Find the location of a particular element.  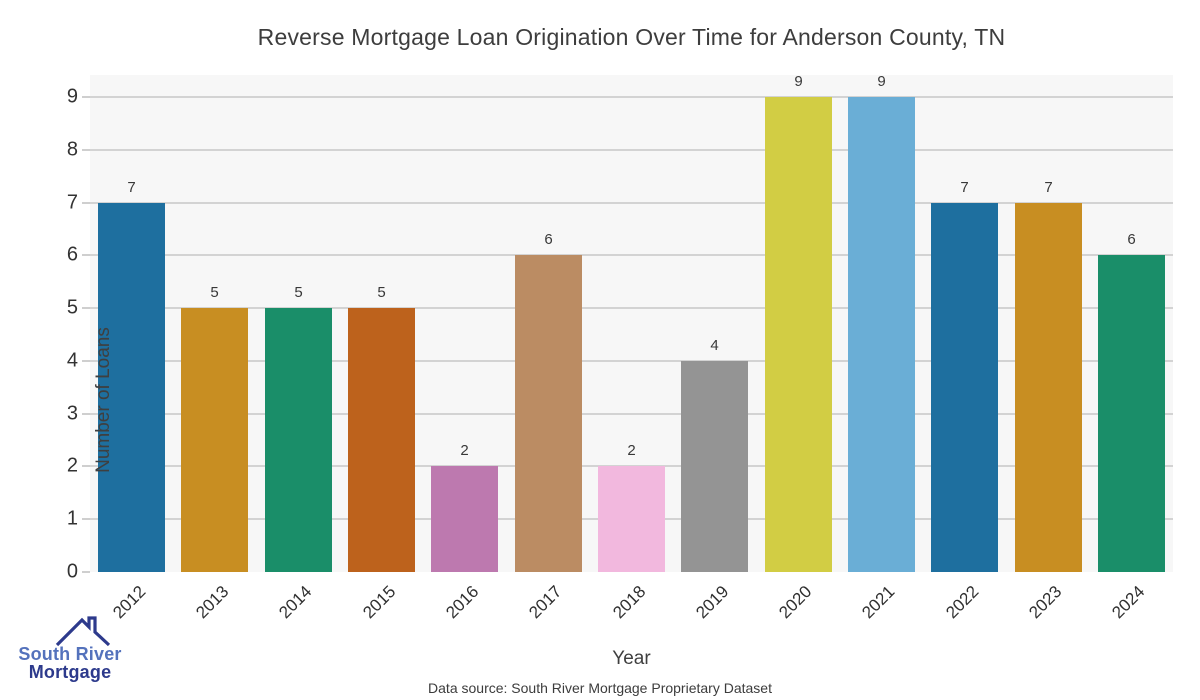

x-tick-label-2019: 2019 is located at coordinates (712, 602).